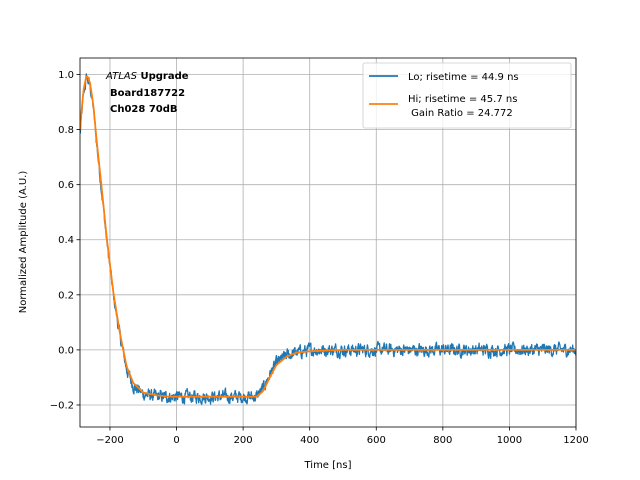 This screenshot has width=640, height=480. What do you see at coordinates (66, 185) in the screenshot?
I see `y-tick-label: 0.6` at bounding box center [66, 185].